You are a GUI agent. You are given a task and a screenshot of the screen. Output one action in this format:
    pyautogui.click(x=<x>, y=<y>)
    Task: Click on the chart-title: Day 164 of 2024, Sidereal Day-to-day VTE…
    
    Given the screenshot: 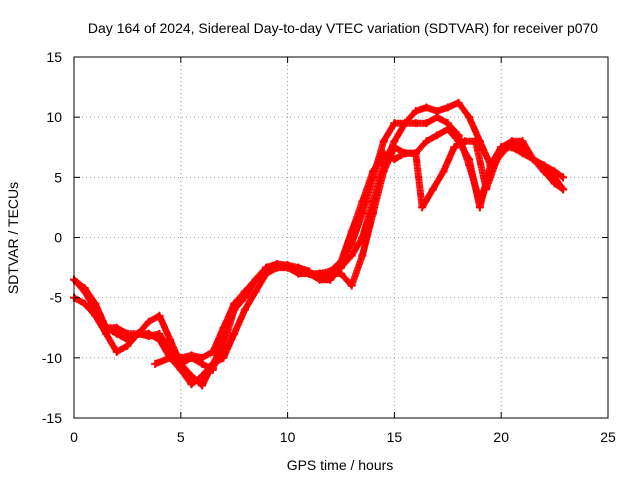 What is the action you would take?
    pyautogui.click(x=343, y=28)
    